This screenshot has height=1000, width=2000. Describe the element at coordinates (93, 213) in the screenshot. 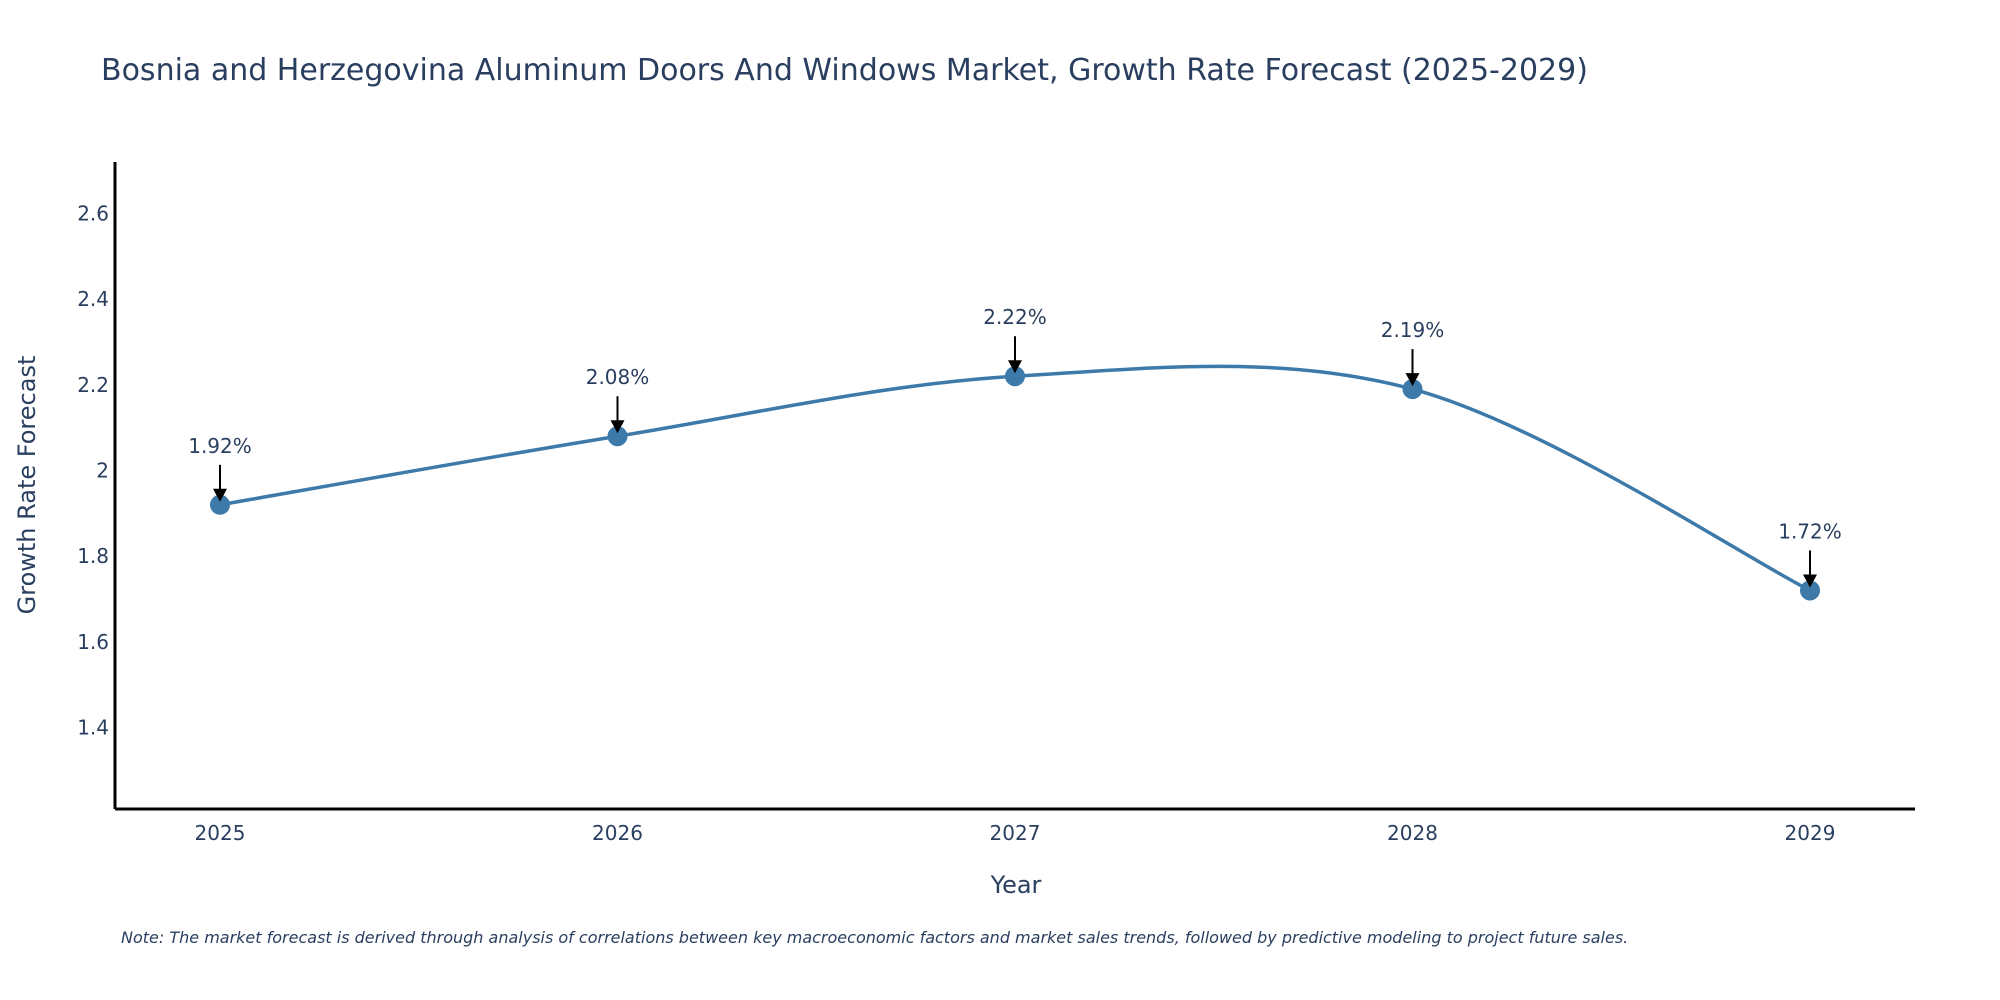

I see `y-tick-label: 2.6` at that location.